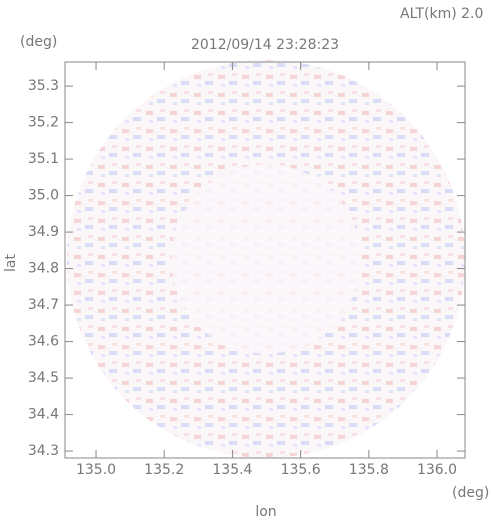 This screenshot has width=491, height=521. What do you see at coordinates (265, 45) in the screenshot?
I see `chart-title: 2012/09/14 23:28:23` at bounding box center [265, 45].